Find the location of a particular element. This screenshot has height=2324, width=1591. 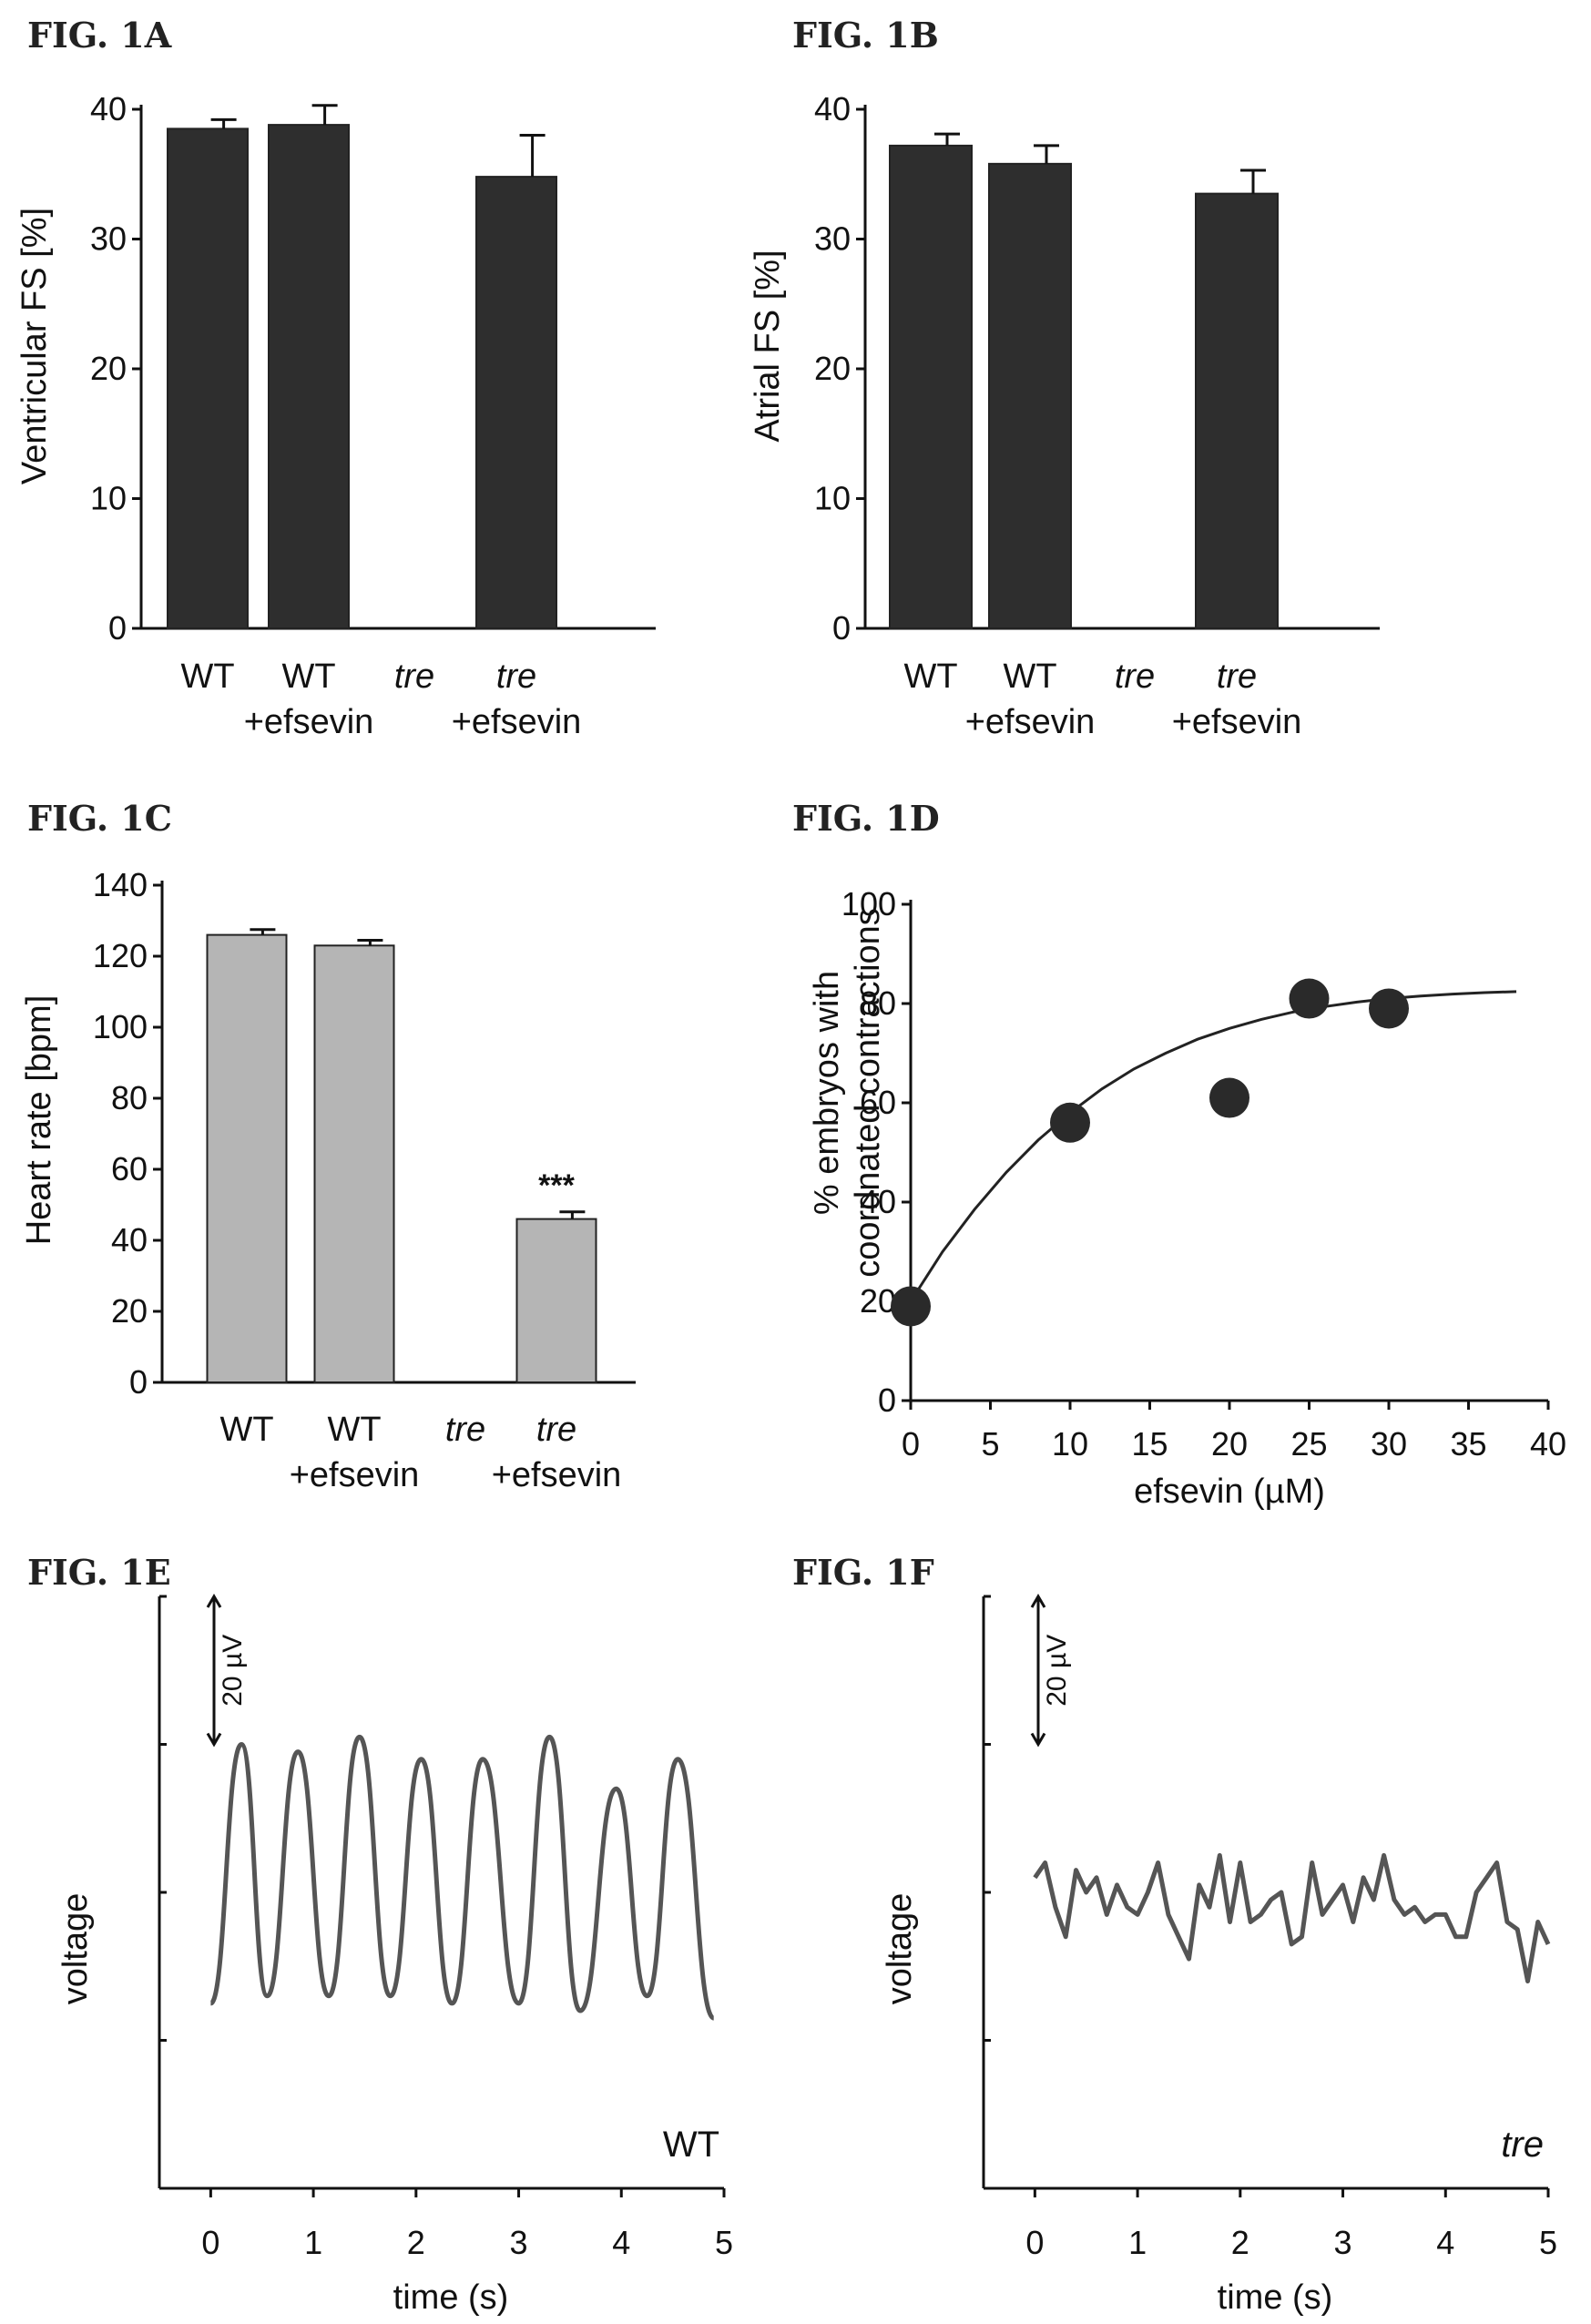

y-axis-label: Heart rate [bpm] is located at coordinates (39, 1120).